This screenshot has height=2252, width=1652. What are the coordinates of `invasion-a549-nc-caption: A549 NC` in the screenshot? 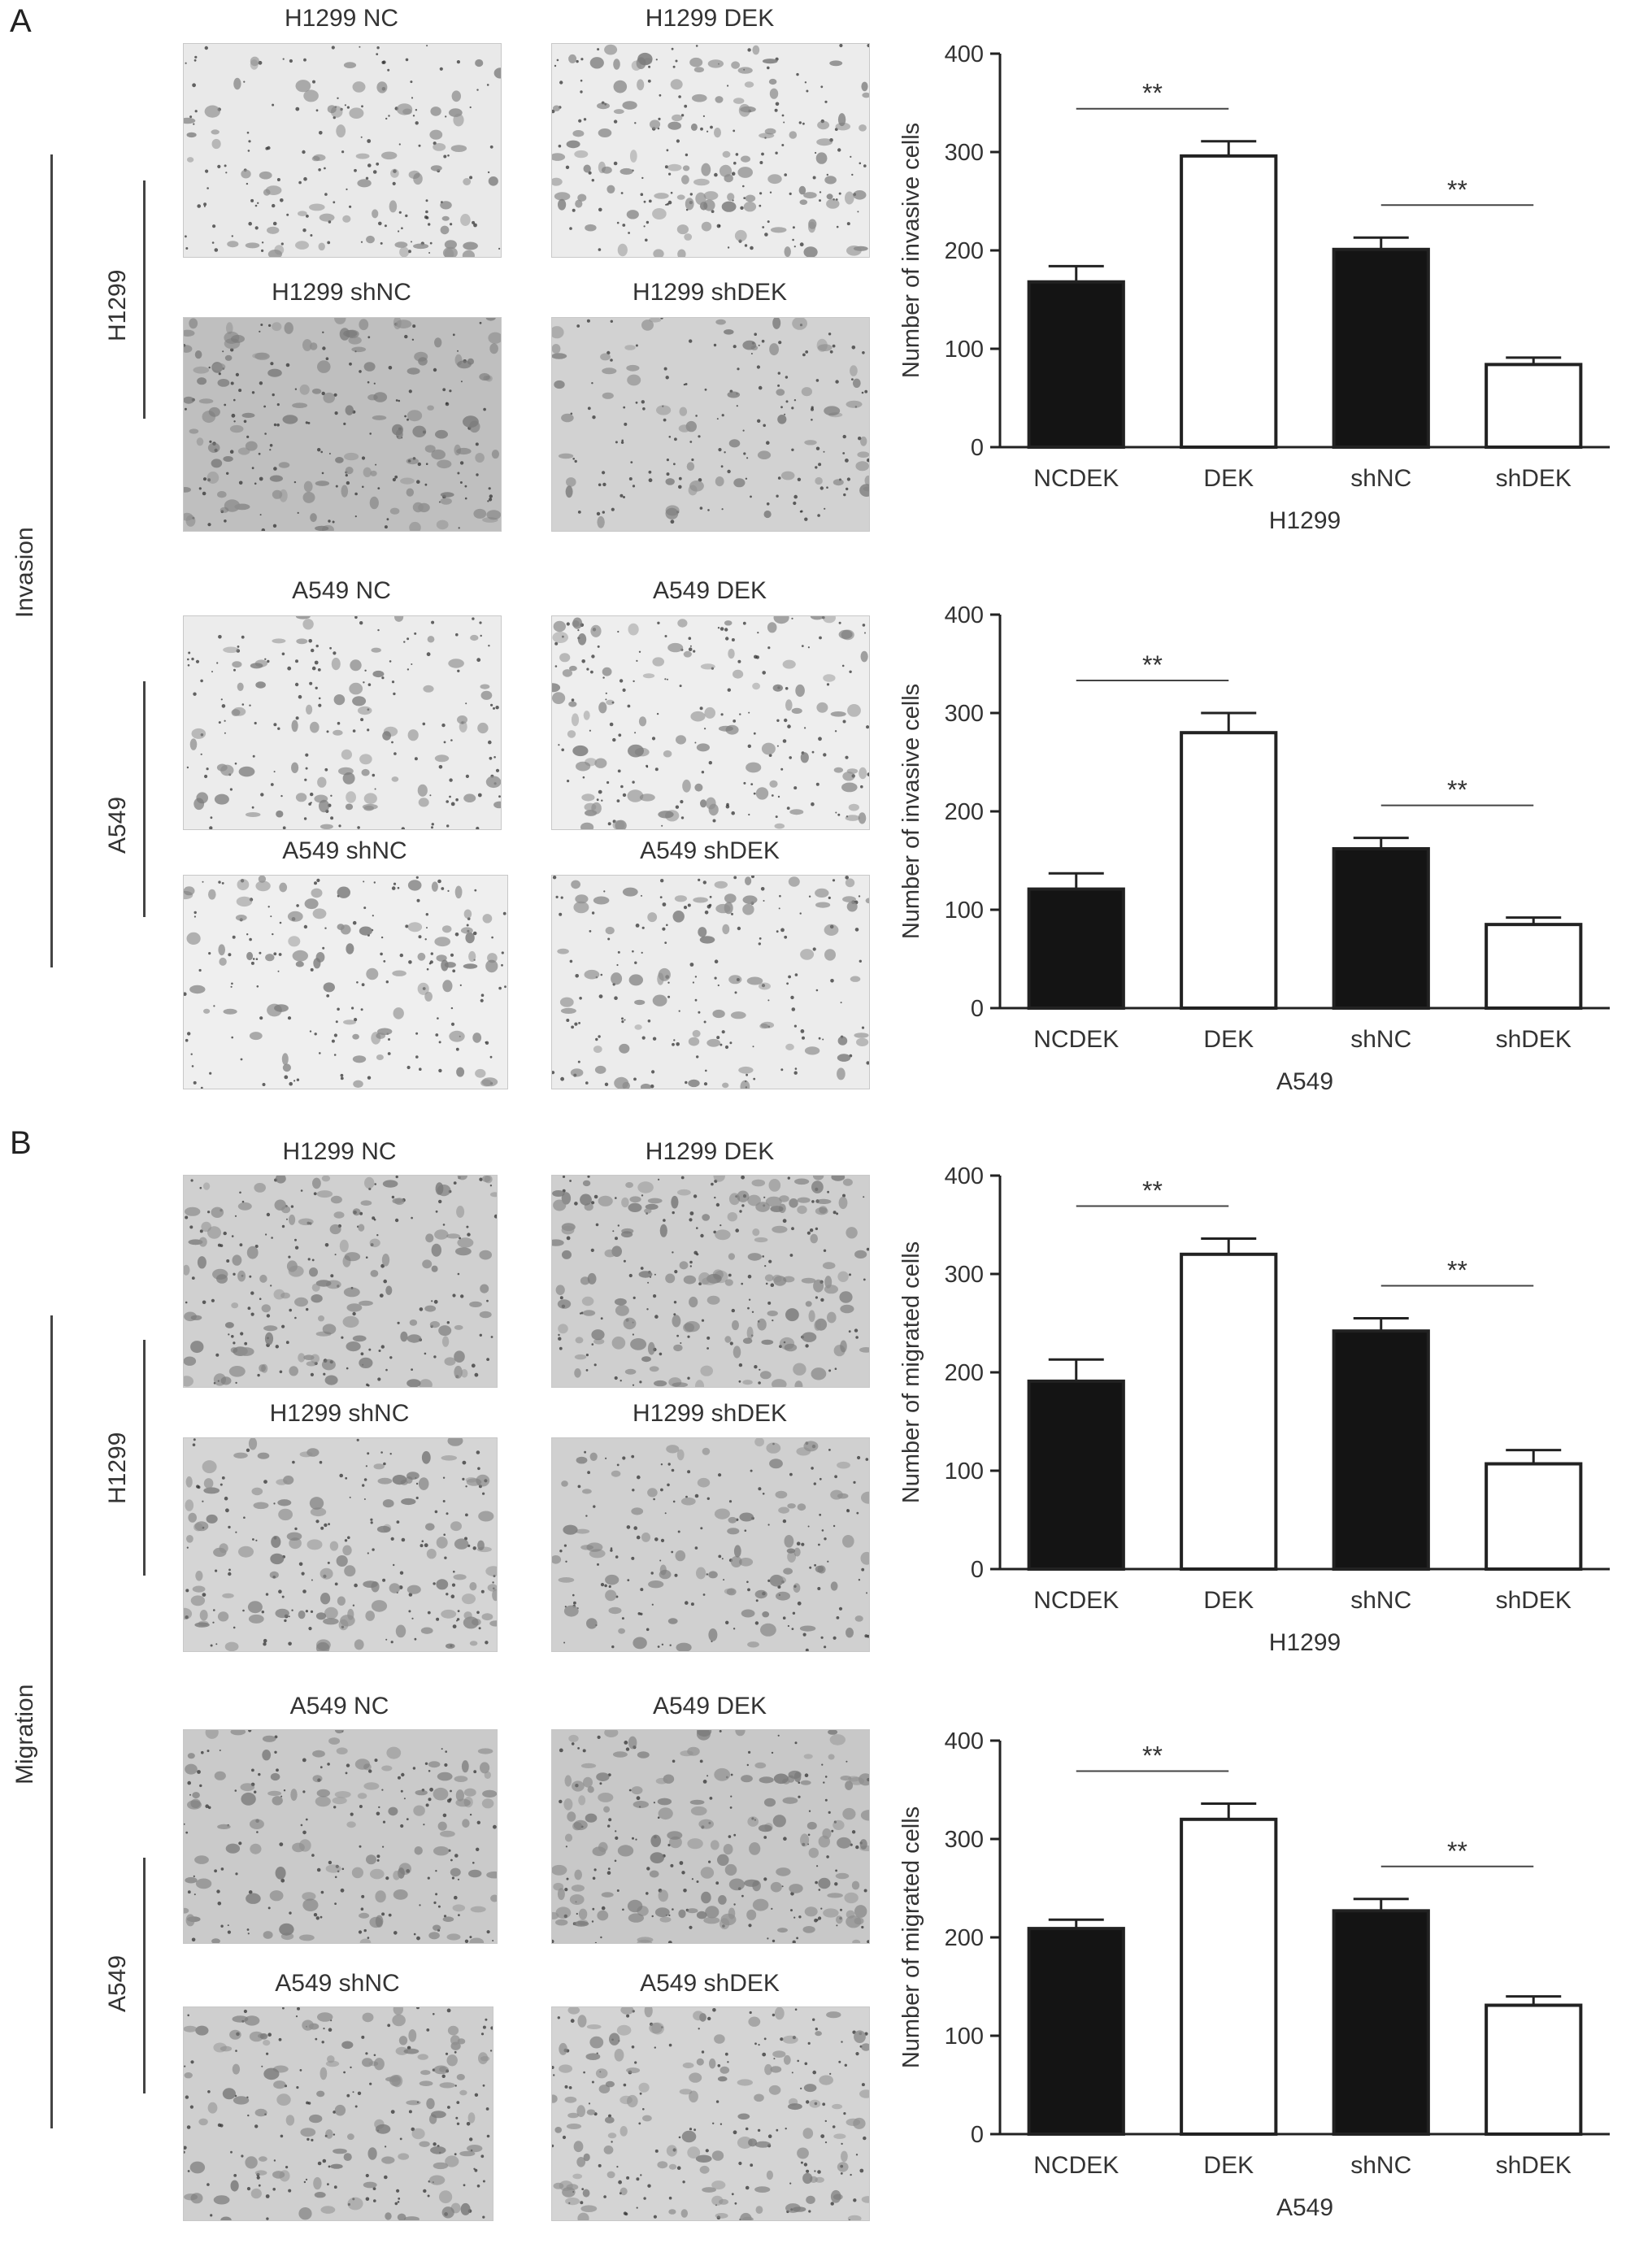 It's located at (341, 590).